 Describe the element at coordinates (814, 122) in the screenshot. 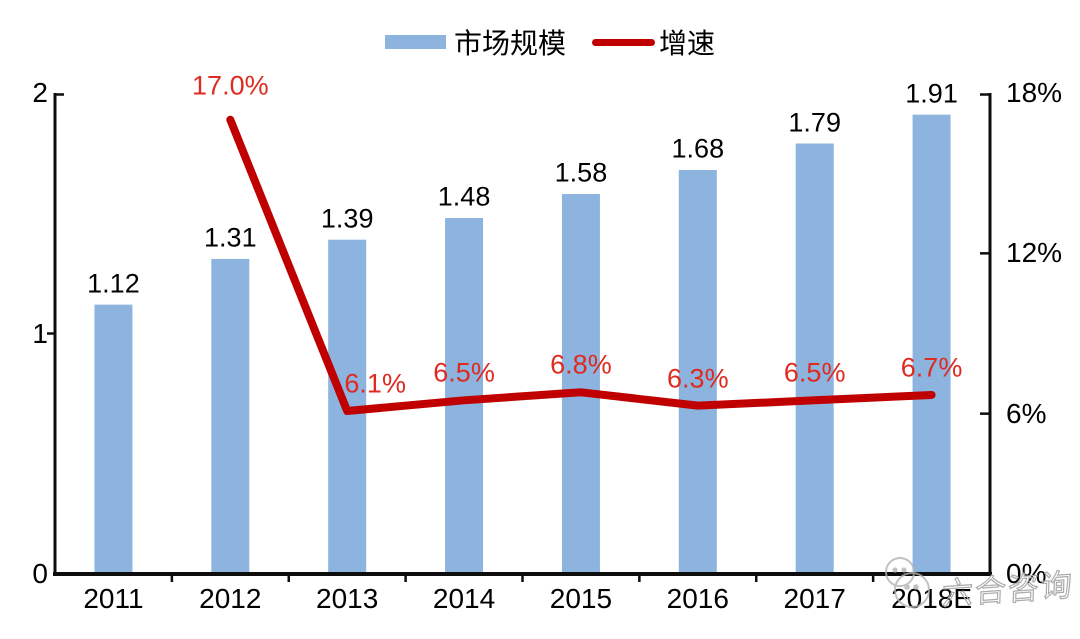

I see `bar-value-label: 1.79` at that location.